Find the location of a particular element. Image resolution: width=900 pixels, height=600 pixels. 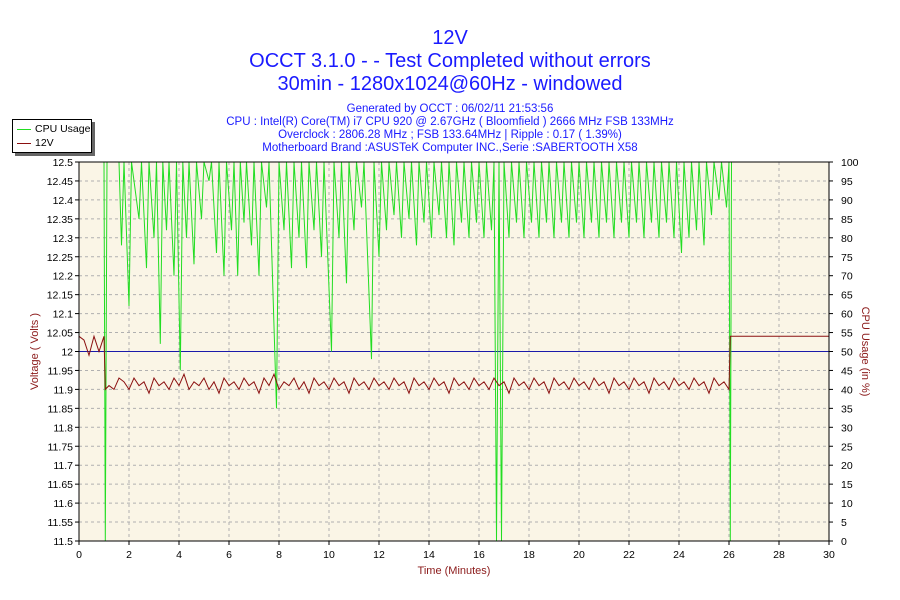

y-right-tick-label: 45 is located at coordinates (847, 371).